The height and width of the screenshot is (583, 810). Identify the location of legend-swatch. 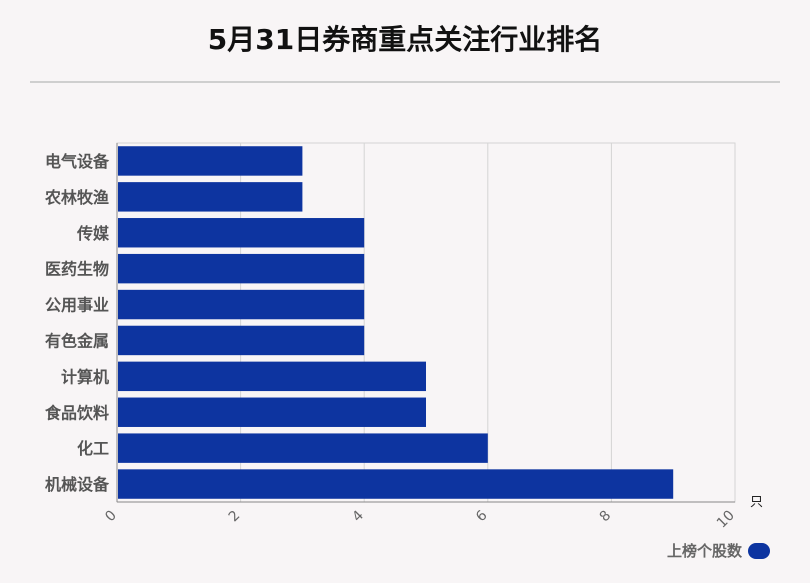
(759, 550).